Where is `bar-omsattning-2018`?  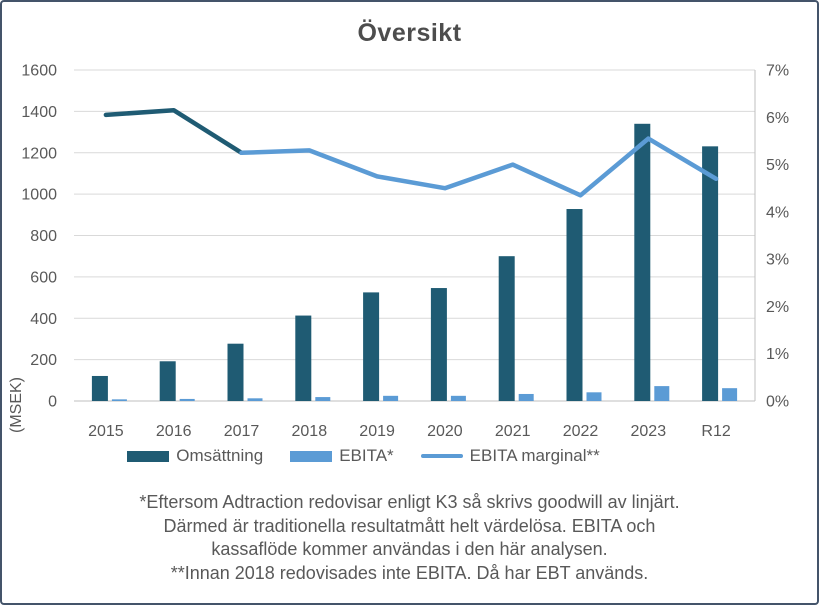
bar-omsattning-2018 is located at coordinates (303, 358).